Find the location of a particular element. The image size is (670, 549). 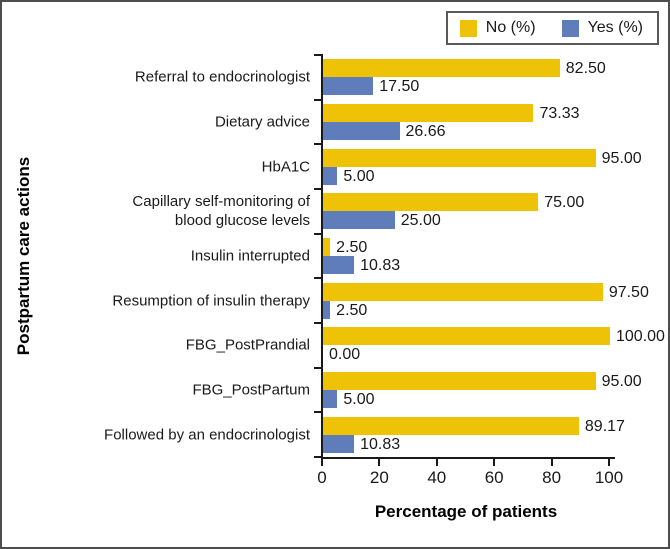

category-label: Resumption of insulin therapy is located at coordinates (211, 301).